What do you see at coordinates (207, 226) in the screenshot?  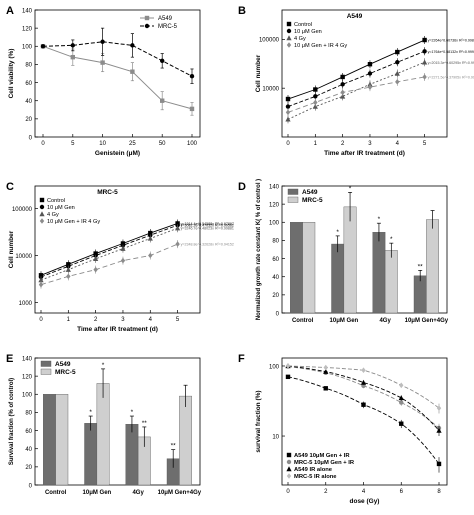 I see `fit-equation: y=3082.2e^0.47032x R²=0.99562` at bounding box center [207, 226].